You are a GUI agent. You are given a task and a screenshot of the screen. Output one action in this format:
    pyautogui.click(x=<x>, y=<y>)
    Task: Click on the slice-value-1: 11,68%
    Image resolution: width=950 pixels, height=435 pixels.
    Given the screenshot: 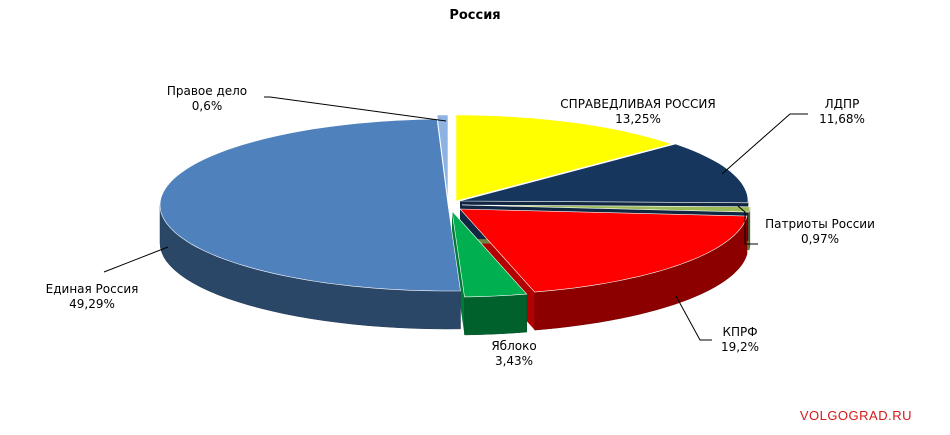 What is the action you would take?
    pyautogui.click(x=842, y=119)
    